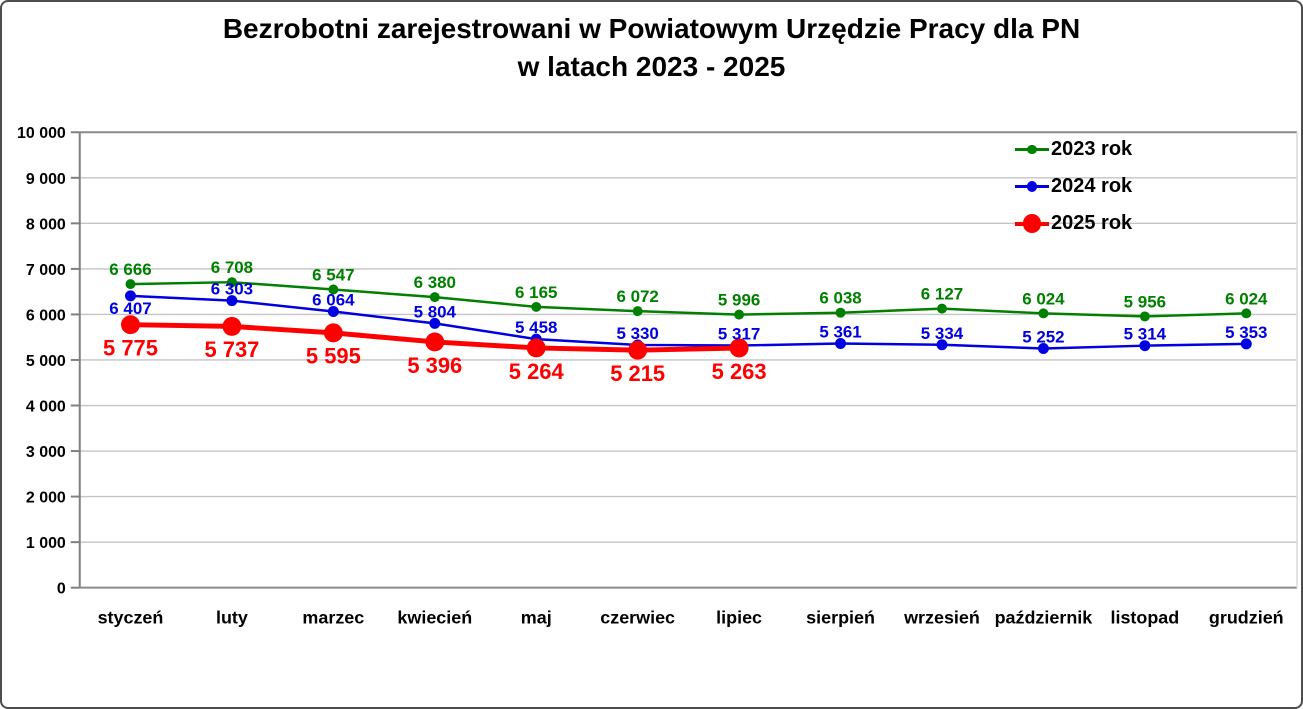 The height and width of the screenshot is (709, 1303). What do you see at coordinates (1246, 617) in the screenshot?
I see `svg-text: grudzień` at bounding box center [1246, 617].